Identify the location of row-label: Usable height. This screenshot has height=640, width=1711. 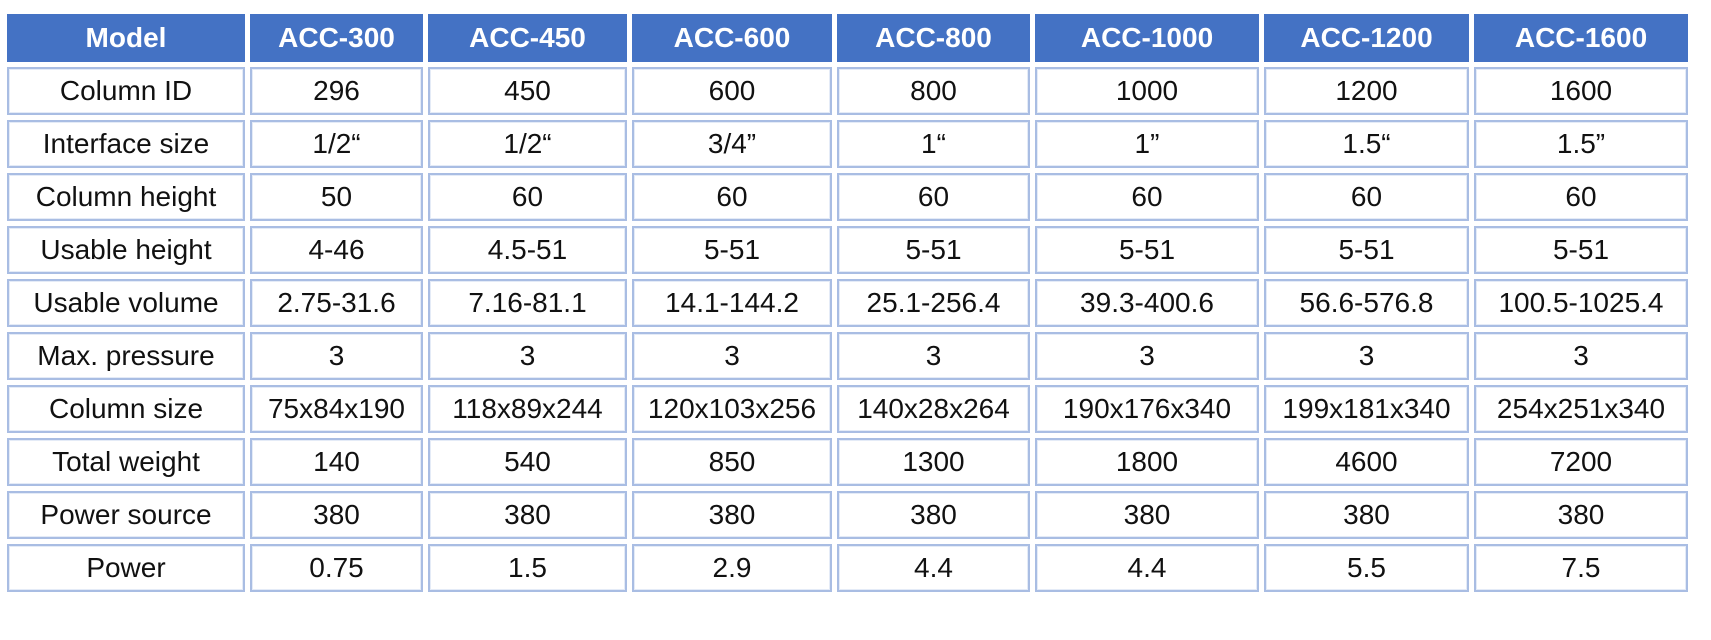
(126, 250).